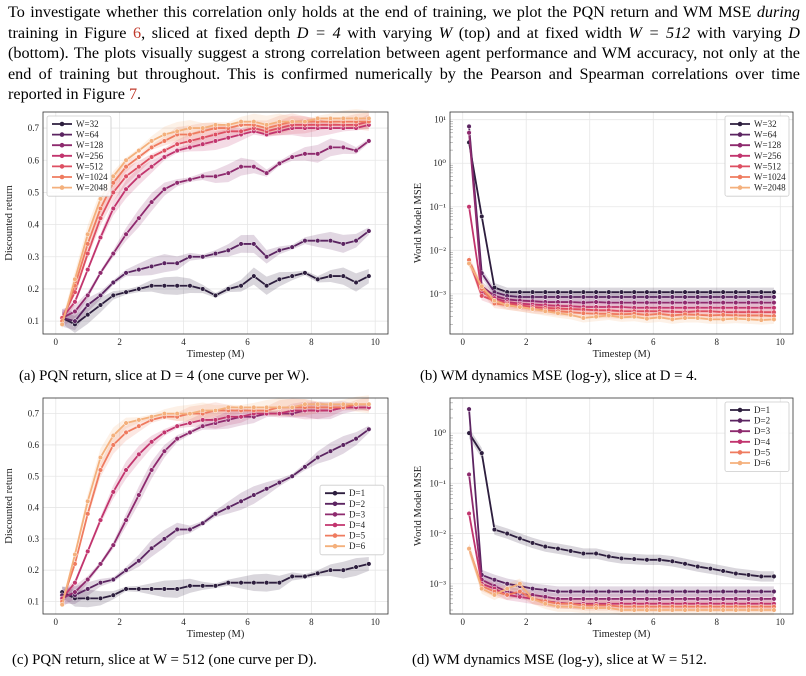 This screenshot has height=676, width=806. I want to click on figure-reference-link: 7, so click(133, 94).